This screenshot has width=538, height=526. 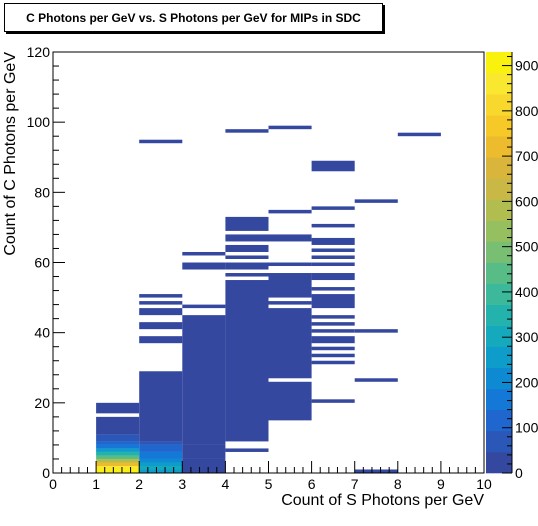 I want to click on y-axis: 0 20 40 60 80 100 120, so click(x=46, y=262).